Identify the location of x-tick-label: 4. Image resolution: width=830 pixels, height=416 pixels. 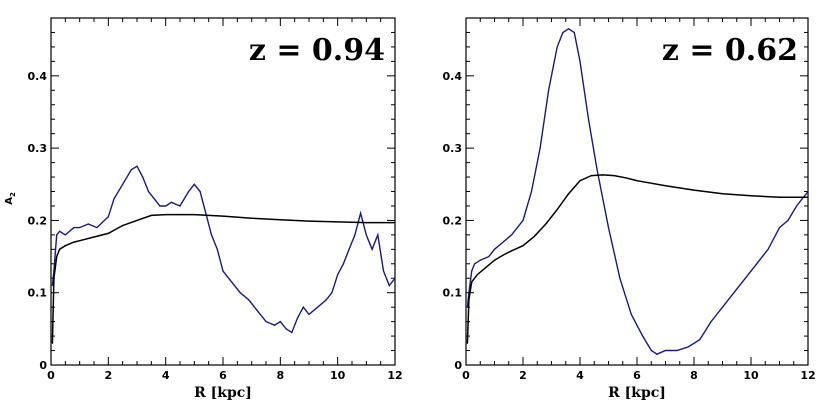
(580, 375).